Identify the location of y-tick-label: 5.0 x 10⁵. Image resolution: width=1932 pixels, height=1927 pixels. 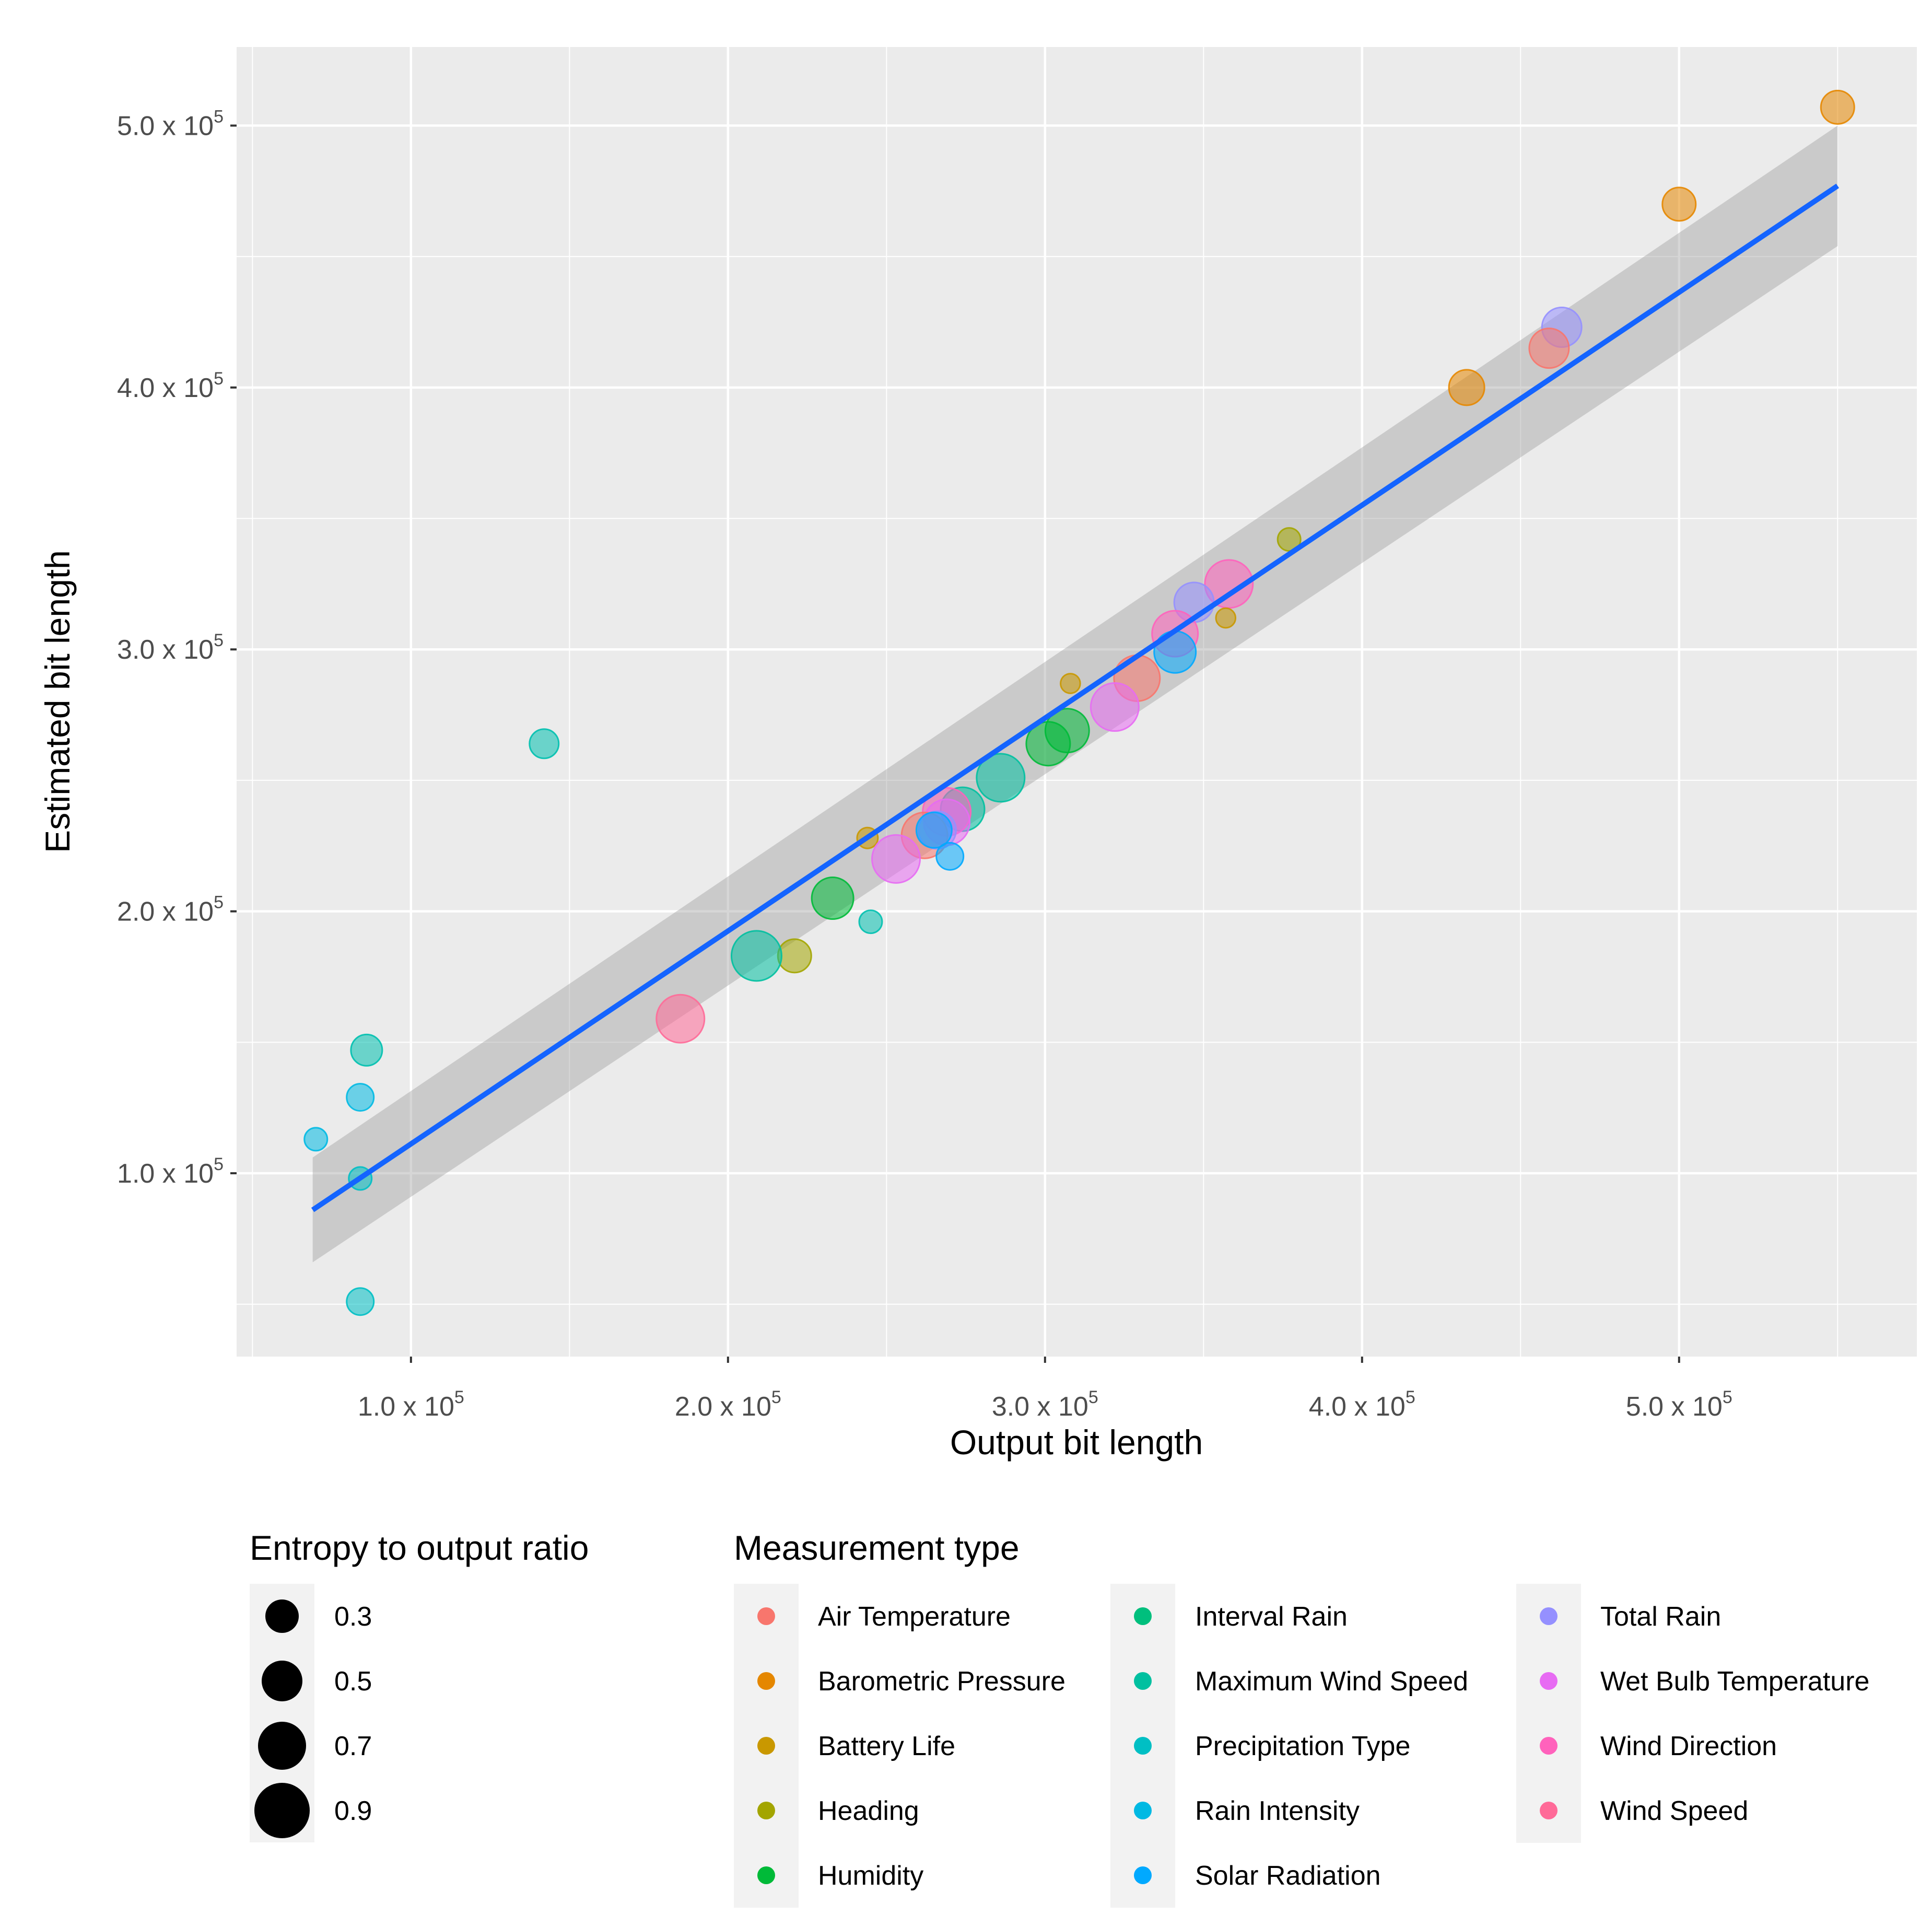
(170, 124).